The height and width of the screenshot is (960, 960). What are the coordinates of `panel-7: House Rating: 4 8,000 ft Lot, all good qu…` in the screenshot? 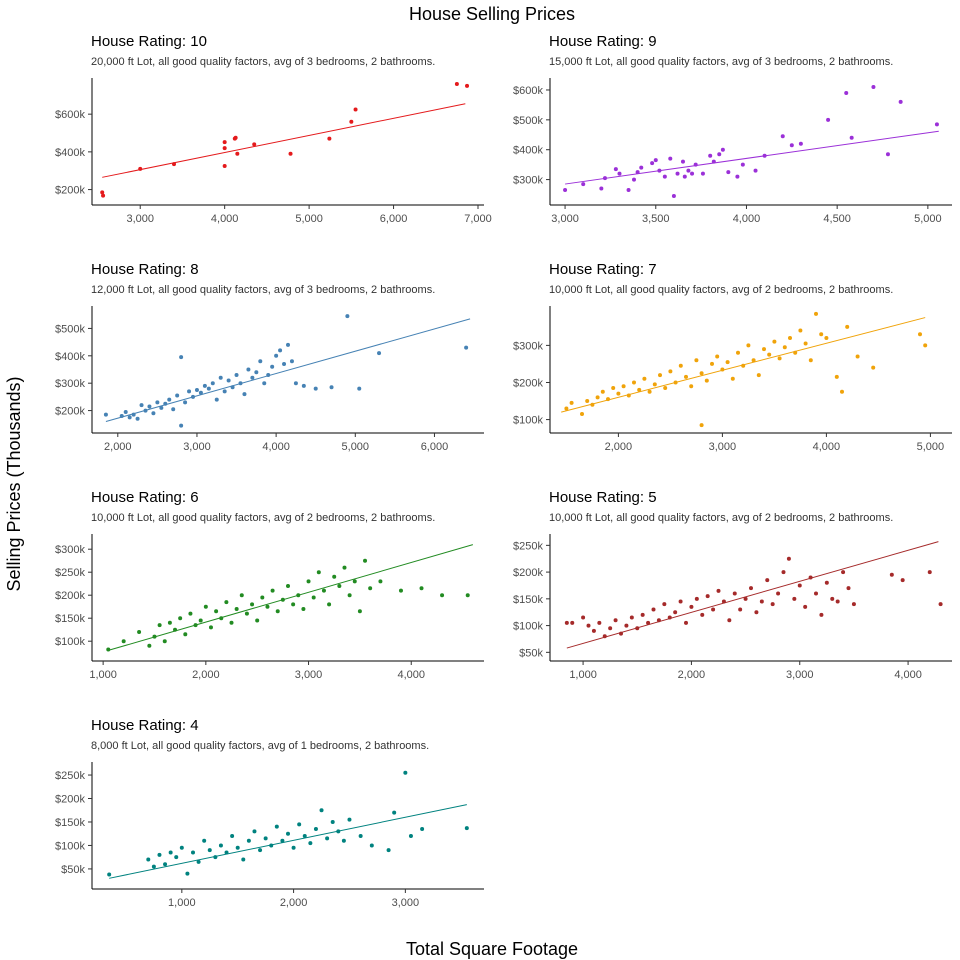 It's located at (269, 813).